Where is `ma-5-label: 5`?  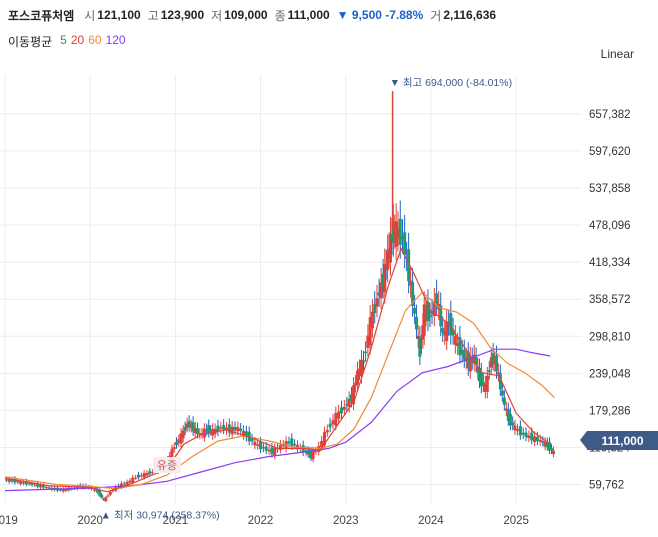 ma-5-label: 5 is located at coordinates (63, 40).